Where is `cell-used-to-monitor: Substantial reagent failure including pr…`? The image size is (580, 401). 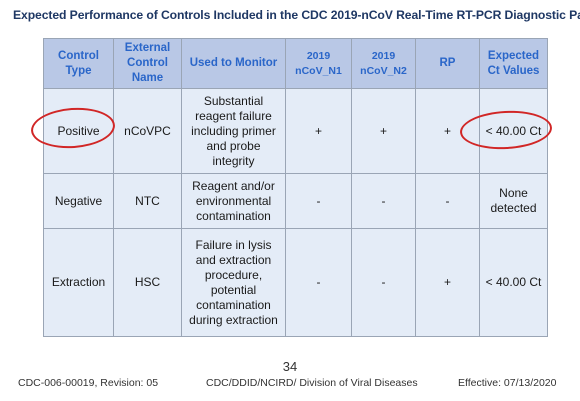 cell-used-to-monitor: Substantial reagent failure including pr… is located at coordinates (233, 131).